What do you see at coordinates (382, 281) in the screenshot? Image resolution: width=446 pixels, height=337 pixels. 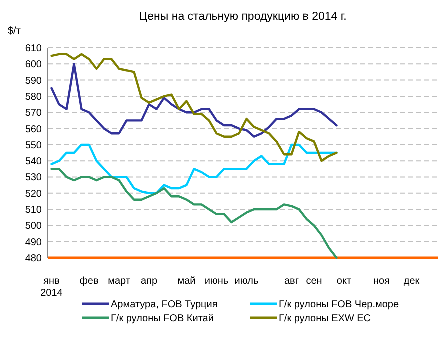 I see `x-tick-label: ноя` at bounding box center [382, 281].